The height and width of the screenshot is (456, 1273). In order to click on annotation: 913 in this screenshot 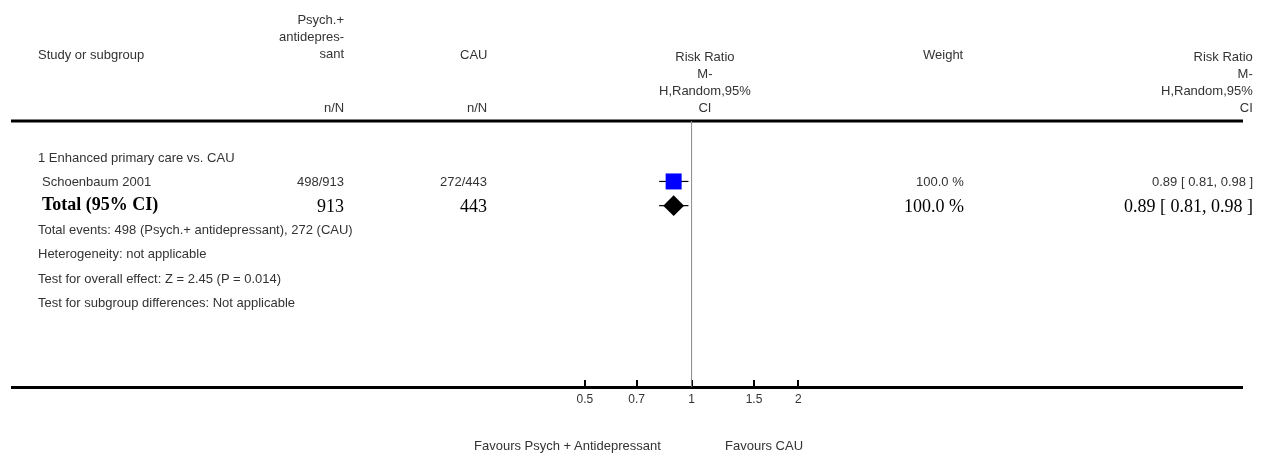, I will do `click(330, 206)`.